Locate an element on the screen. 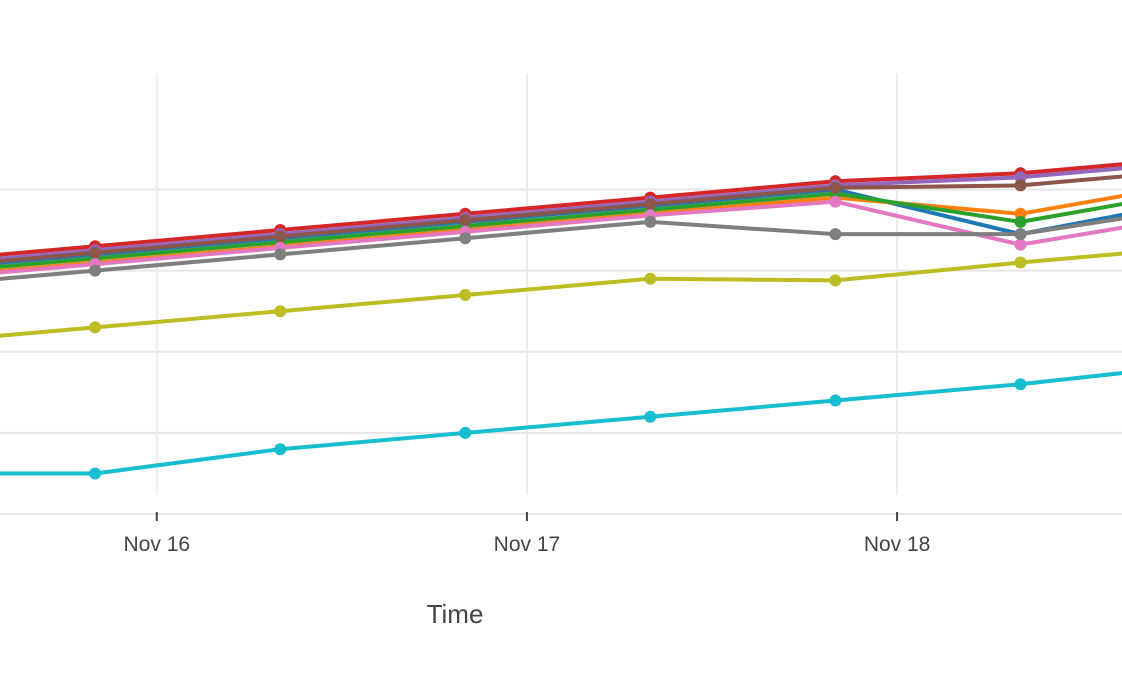 This screenshot has width=1122, height=676. x-tick-label: Nov 18 is located at coordinates (897, 544).